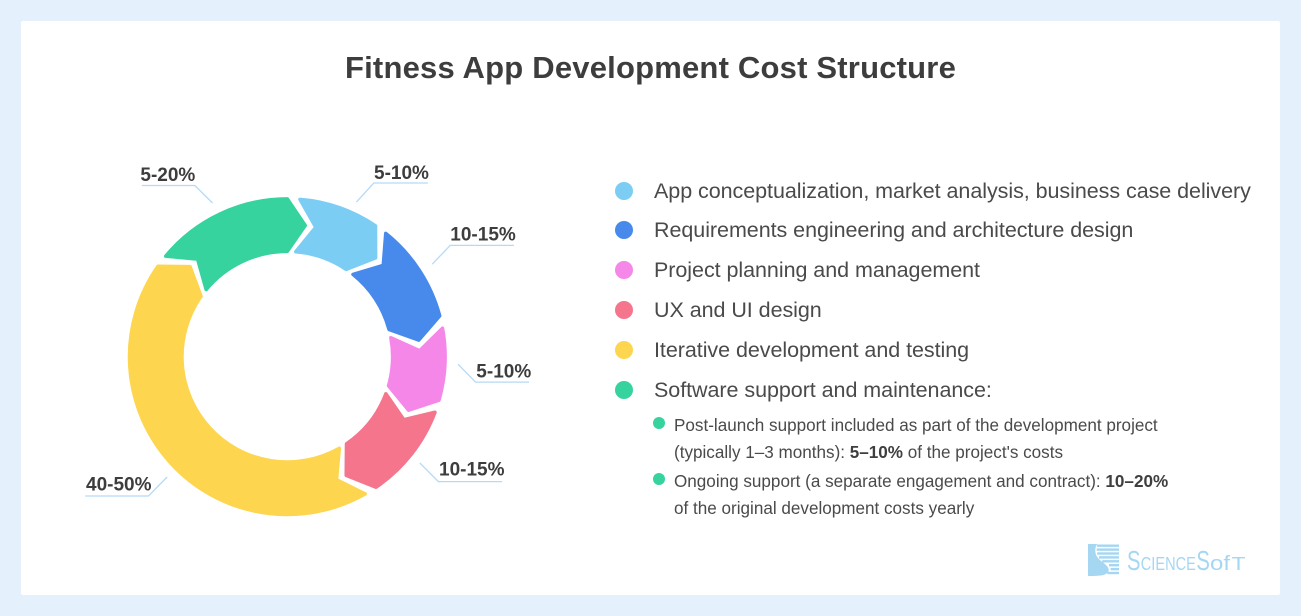 This screenshot has height=616, width=1301. I want to click on svg-text: of, so click(1220, 563).